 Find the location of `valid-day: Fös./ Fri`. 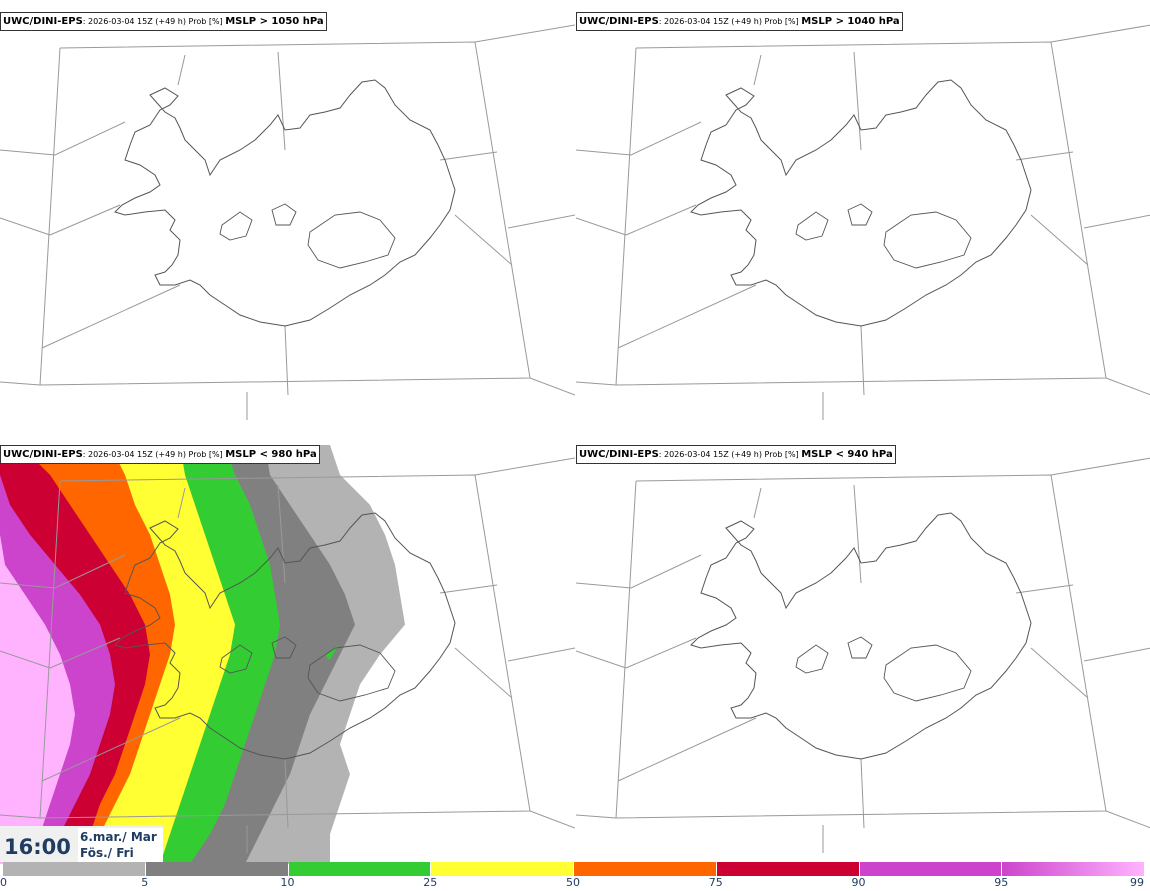

valid-day: Fös./ Fri is located at coordinates (107, 853).